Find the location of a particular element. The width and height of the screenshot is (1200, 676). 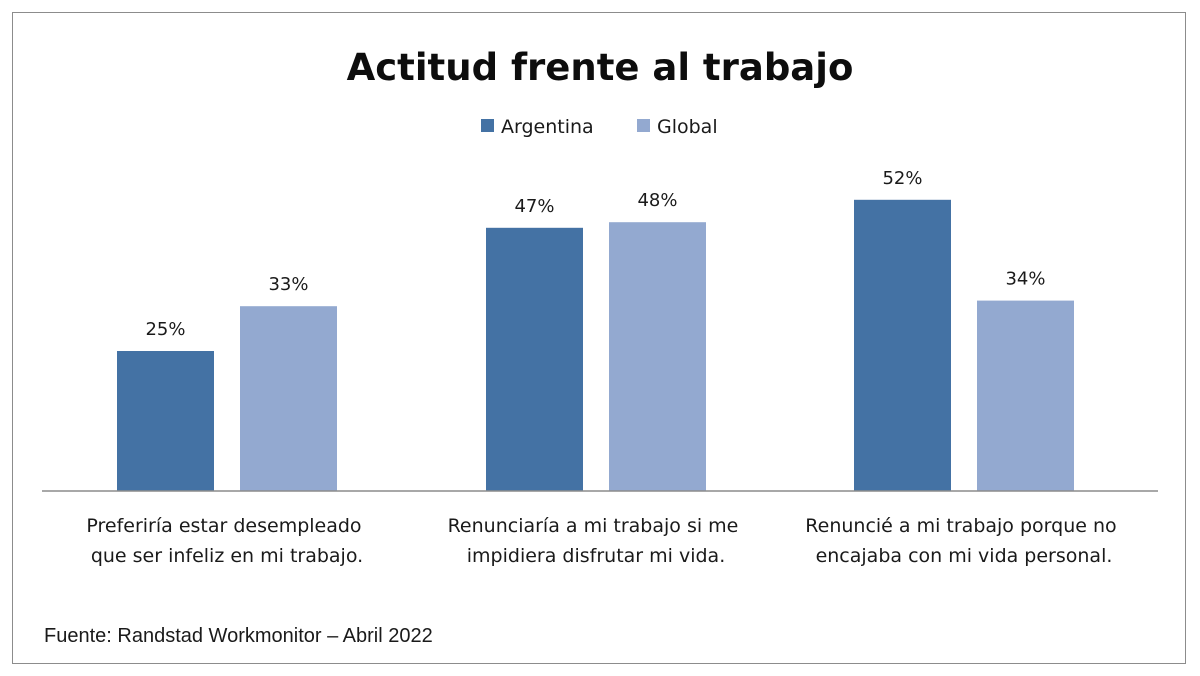

data-label-global-3: 34% is located at coordinates (1025, 279).